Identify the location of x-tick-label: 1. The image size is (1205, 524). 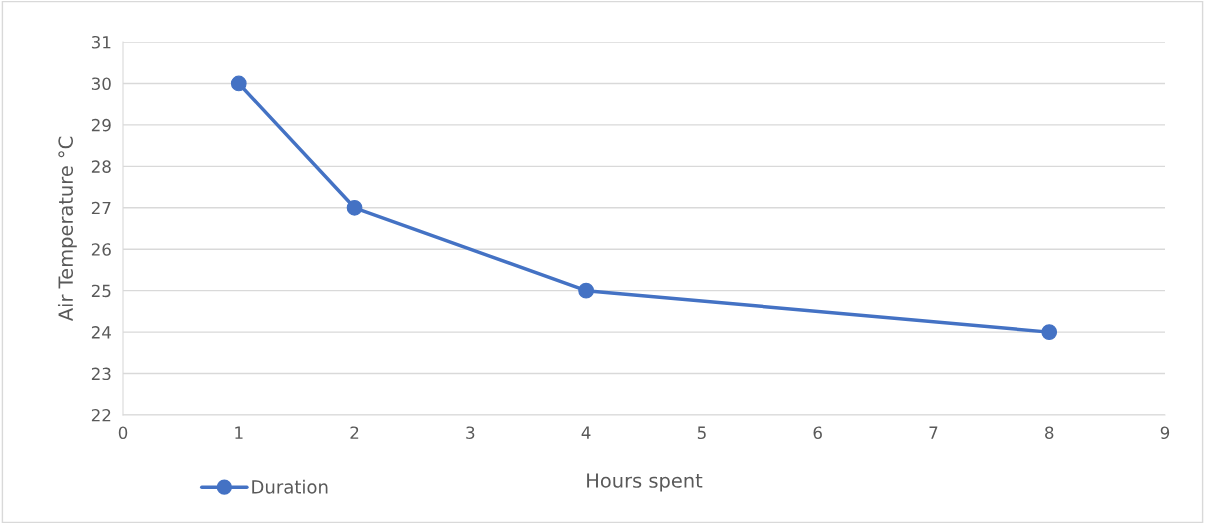
(239, 432).